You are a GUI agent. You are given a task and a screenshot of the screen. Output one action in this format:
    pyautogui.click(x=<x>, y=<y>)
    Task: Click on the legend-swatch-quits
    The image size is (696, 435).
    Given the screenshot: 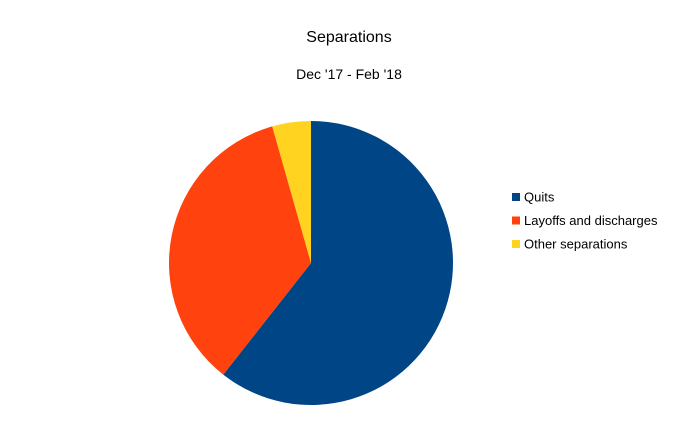 What is the action you would take?
    pyautogui.click(x=516, y=197)
    